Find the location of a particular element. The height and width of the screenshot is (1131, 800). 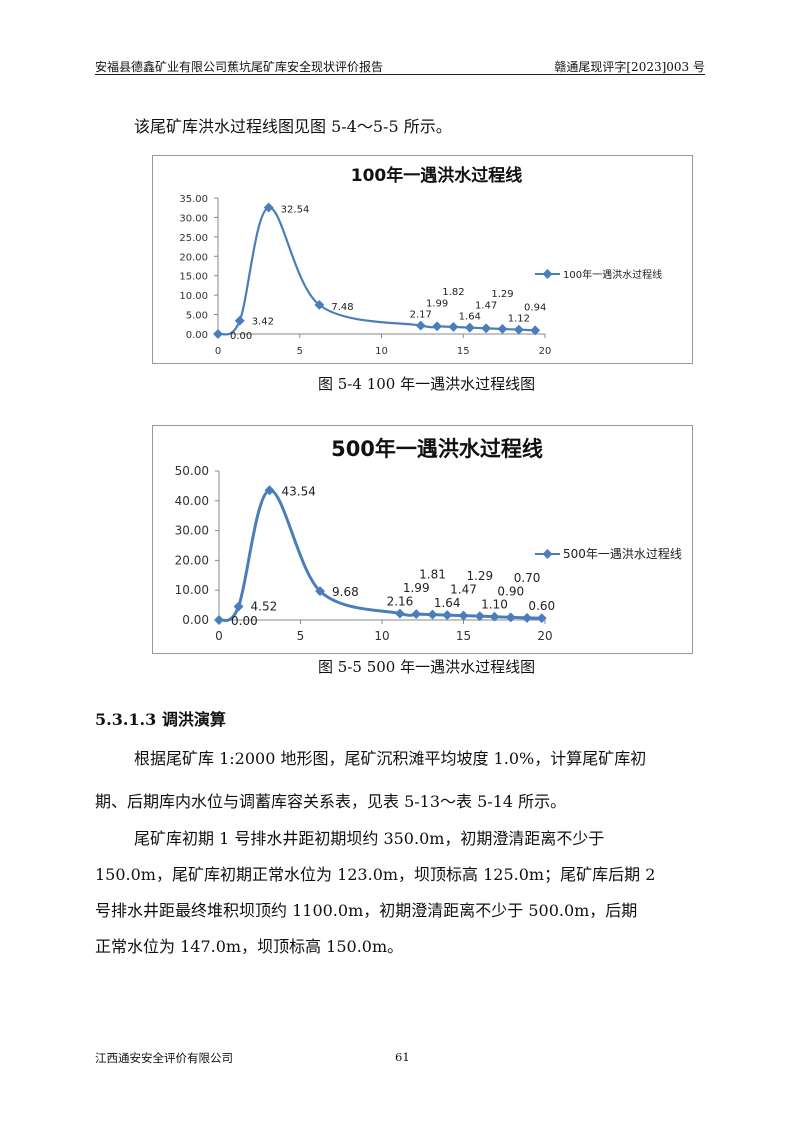

y-tick-label: 25.00 is located at coordinates (193, 238).